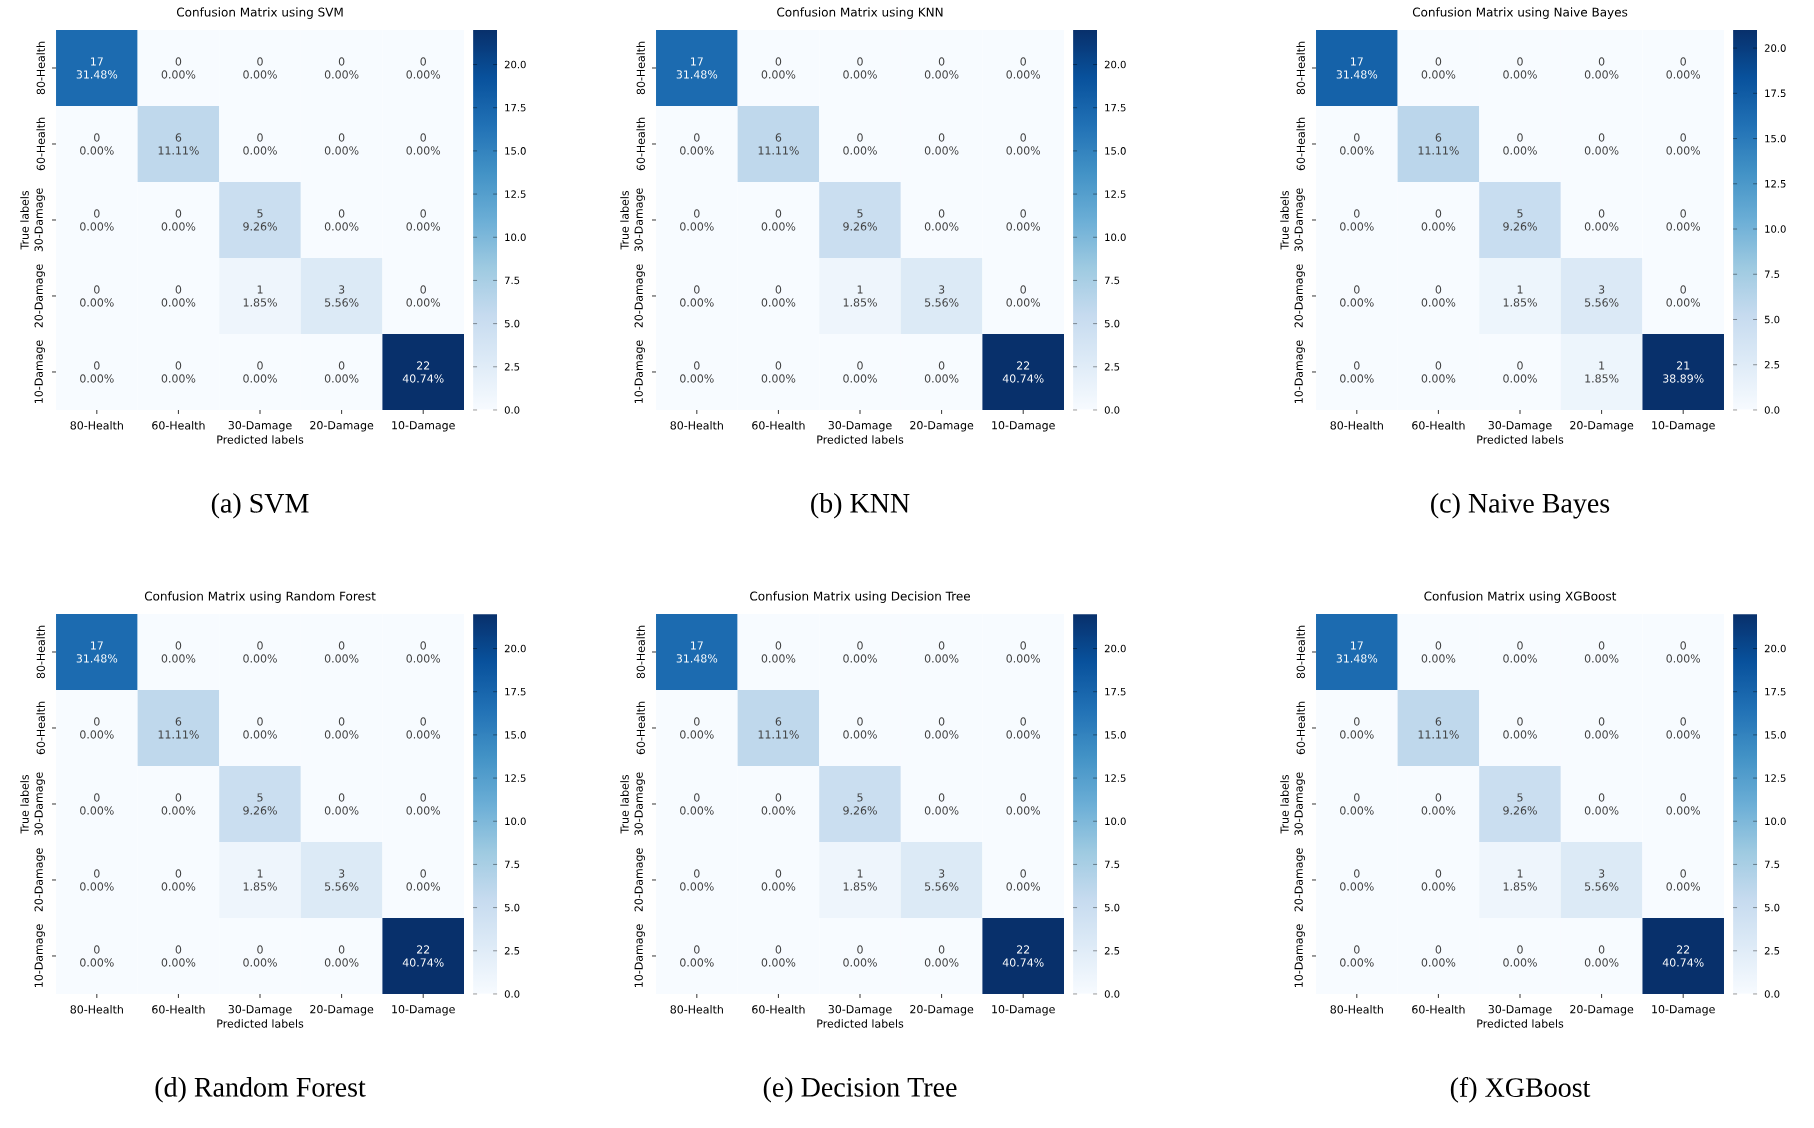 Image resolution: width=1814 pixels, height=1128 pixels. What do you see at coordinates (860, 506) in the screenshot?
I see `text: (b) KNN` at bounding box center [860, 506].